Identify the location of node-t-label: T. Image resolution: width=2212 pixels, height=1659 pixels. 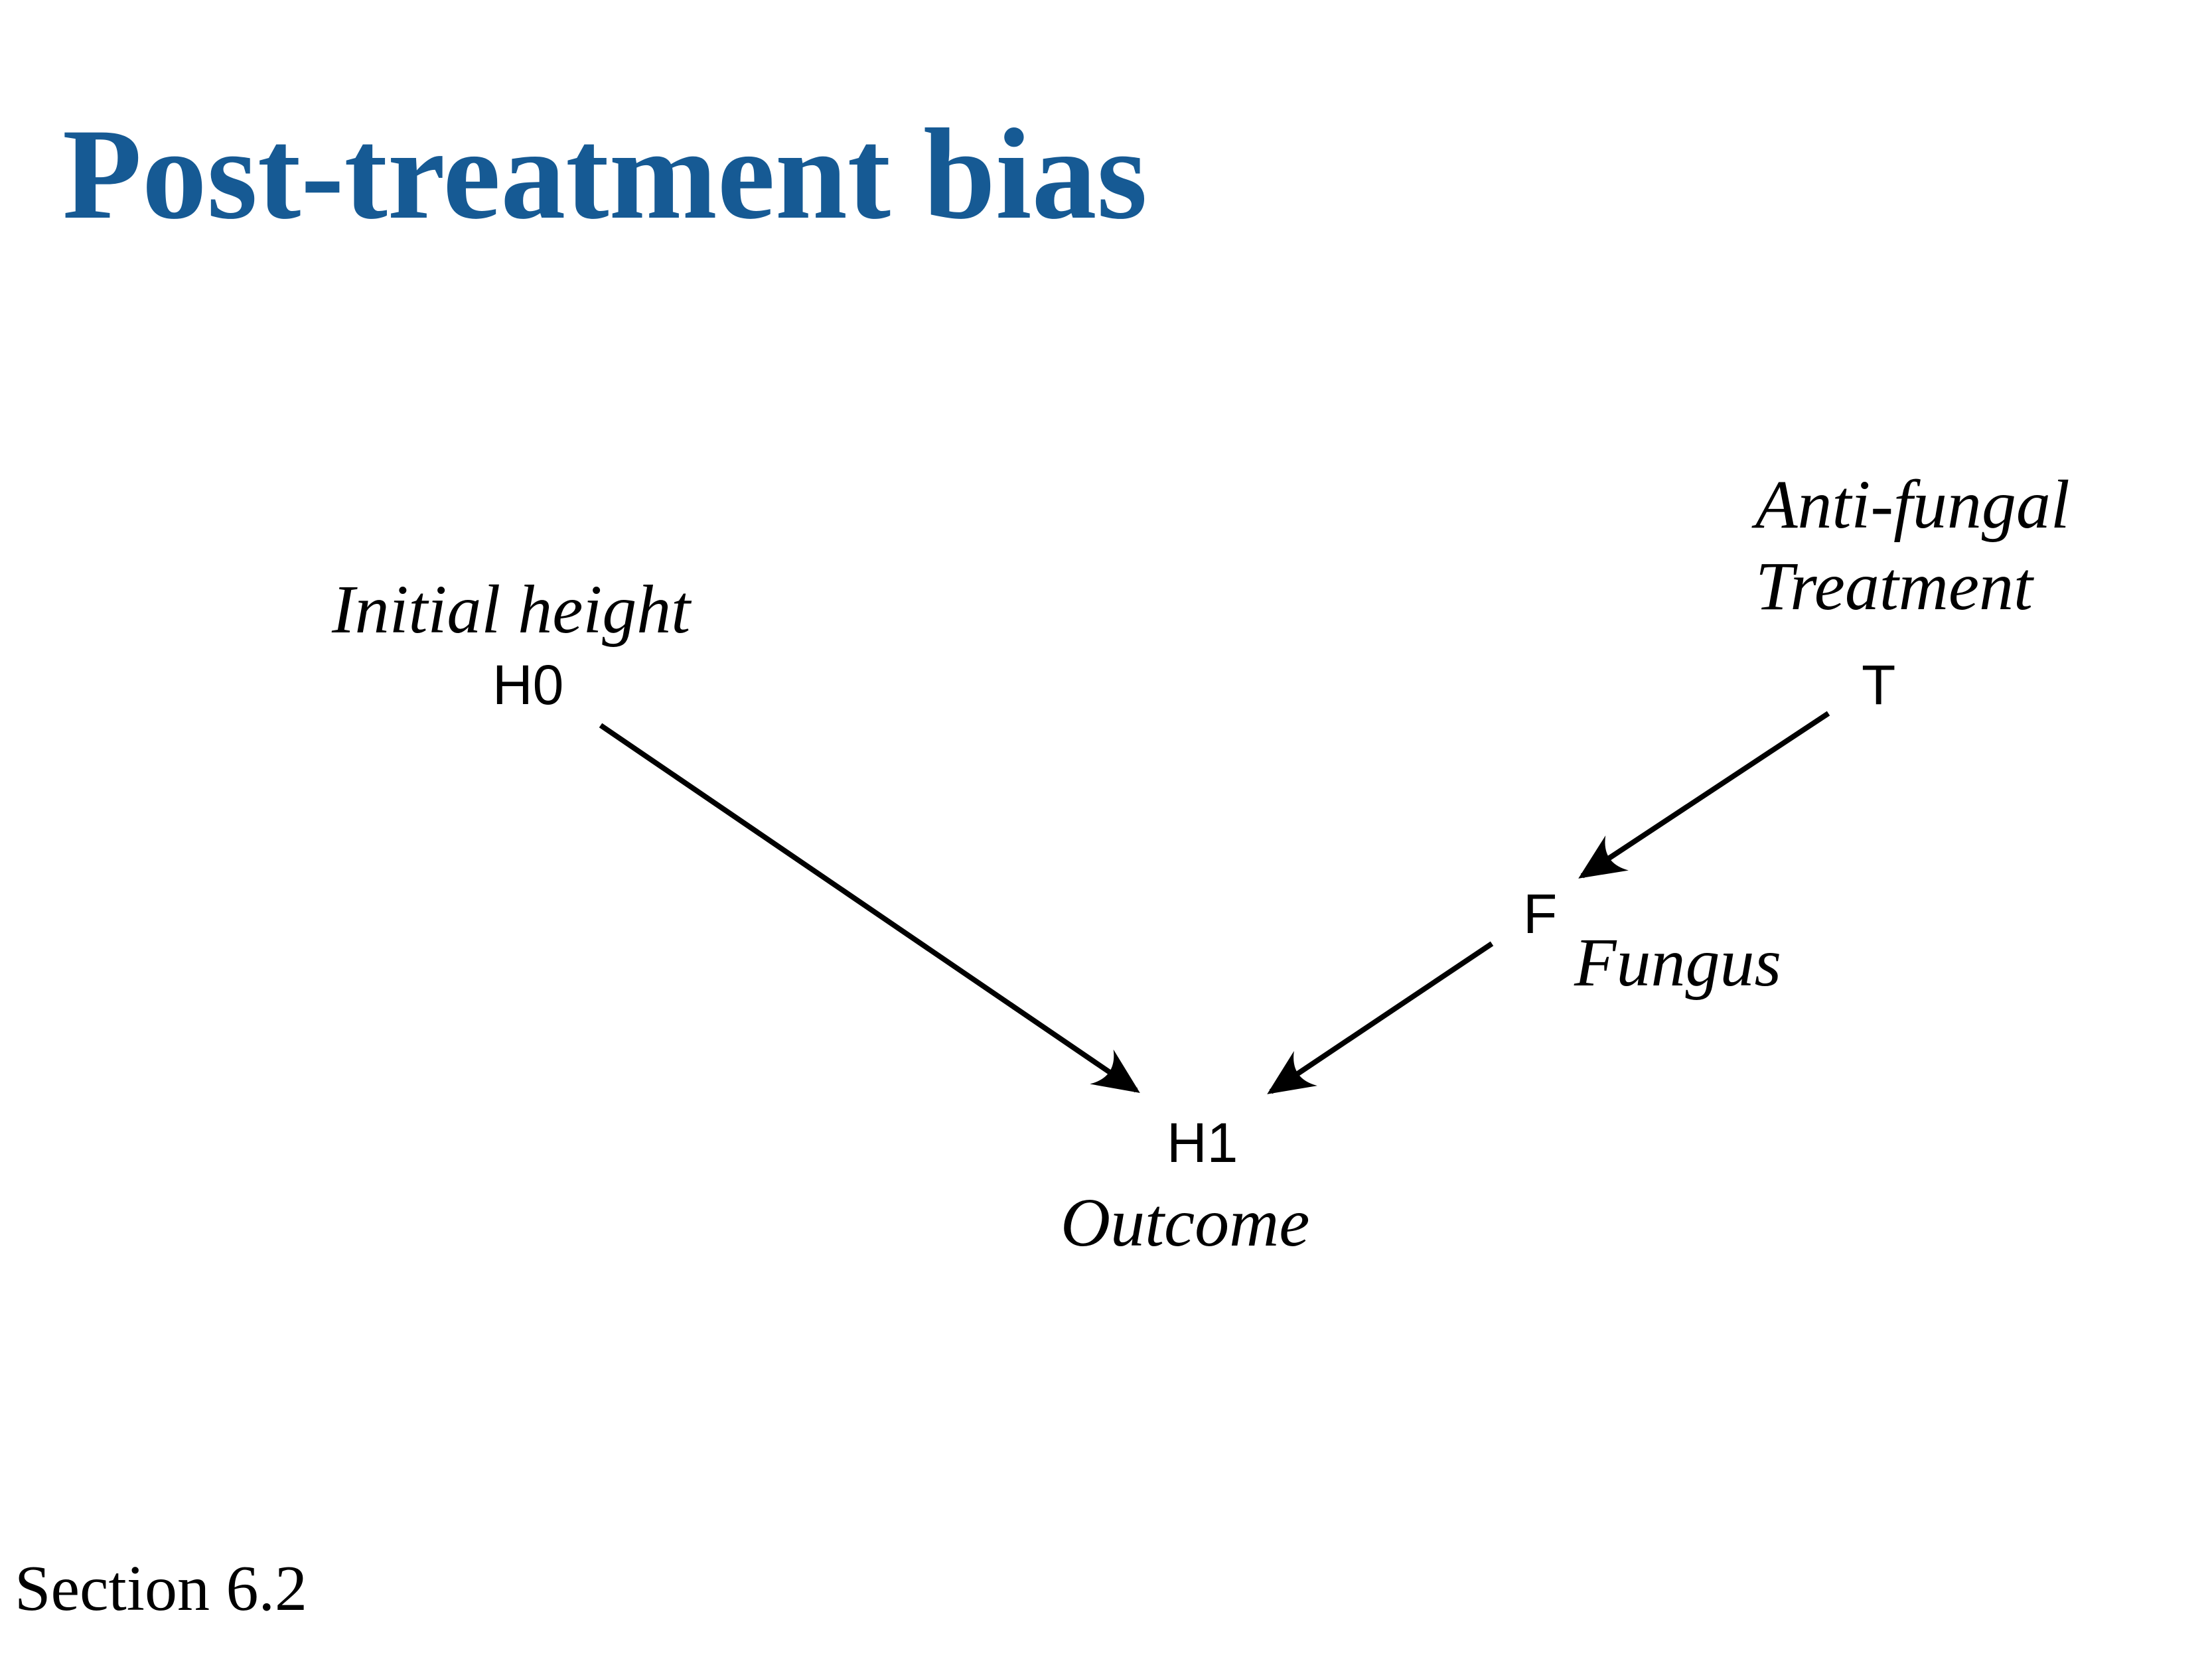
(1879, 685).